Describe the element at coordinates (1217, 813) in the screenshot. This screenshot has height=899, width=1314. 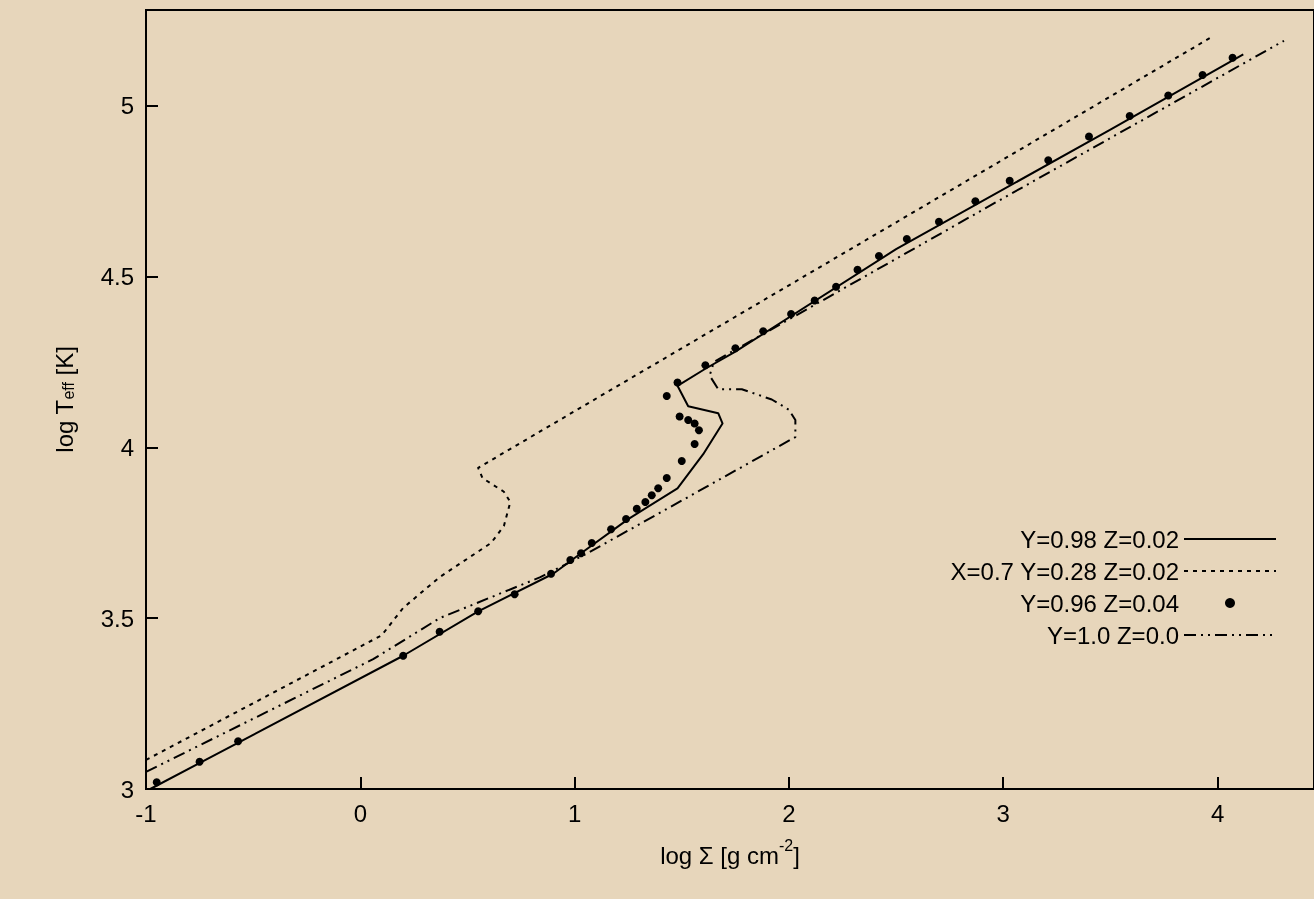
I see `x-tick-label: 4` at that location.